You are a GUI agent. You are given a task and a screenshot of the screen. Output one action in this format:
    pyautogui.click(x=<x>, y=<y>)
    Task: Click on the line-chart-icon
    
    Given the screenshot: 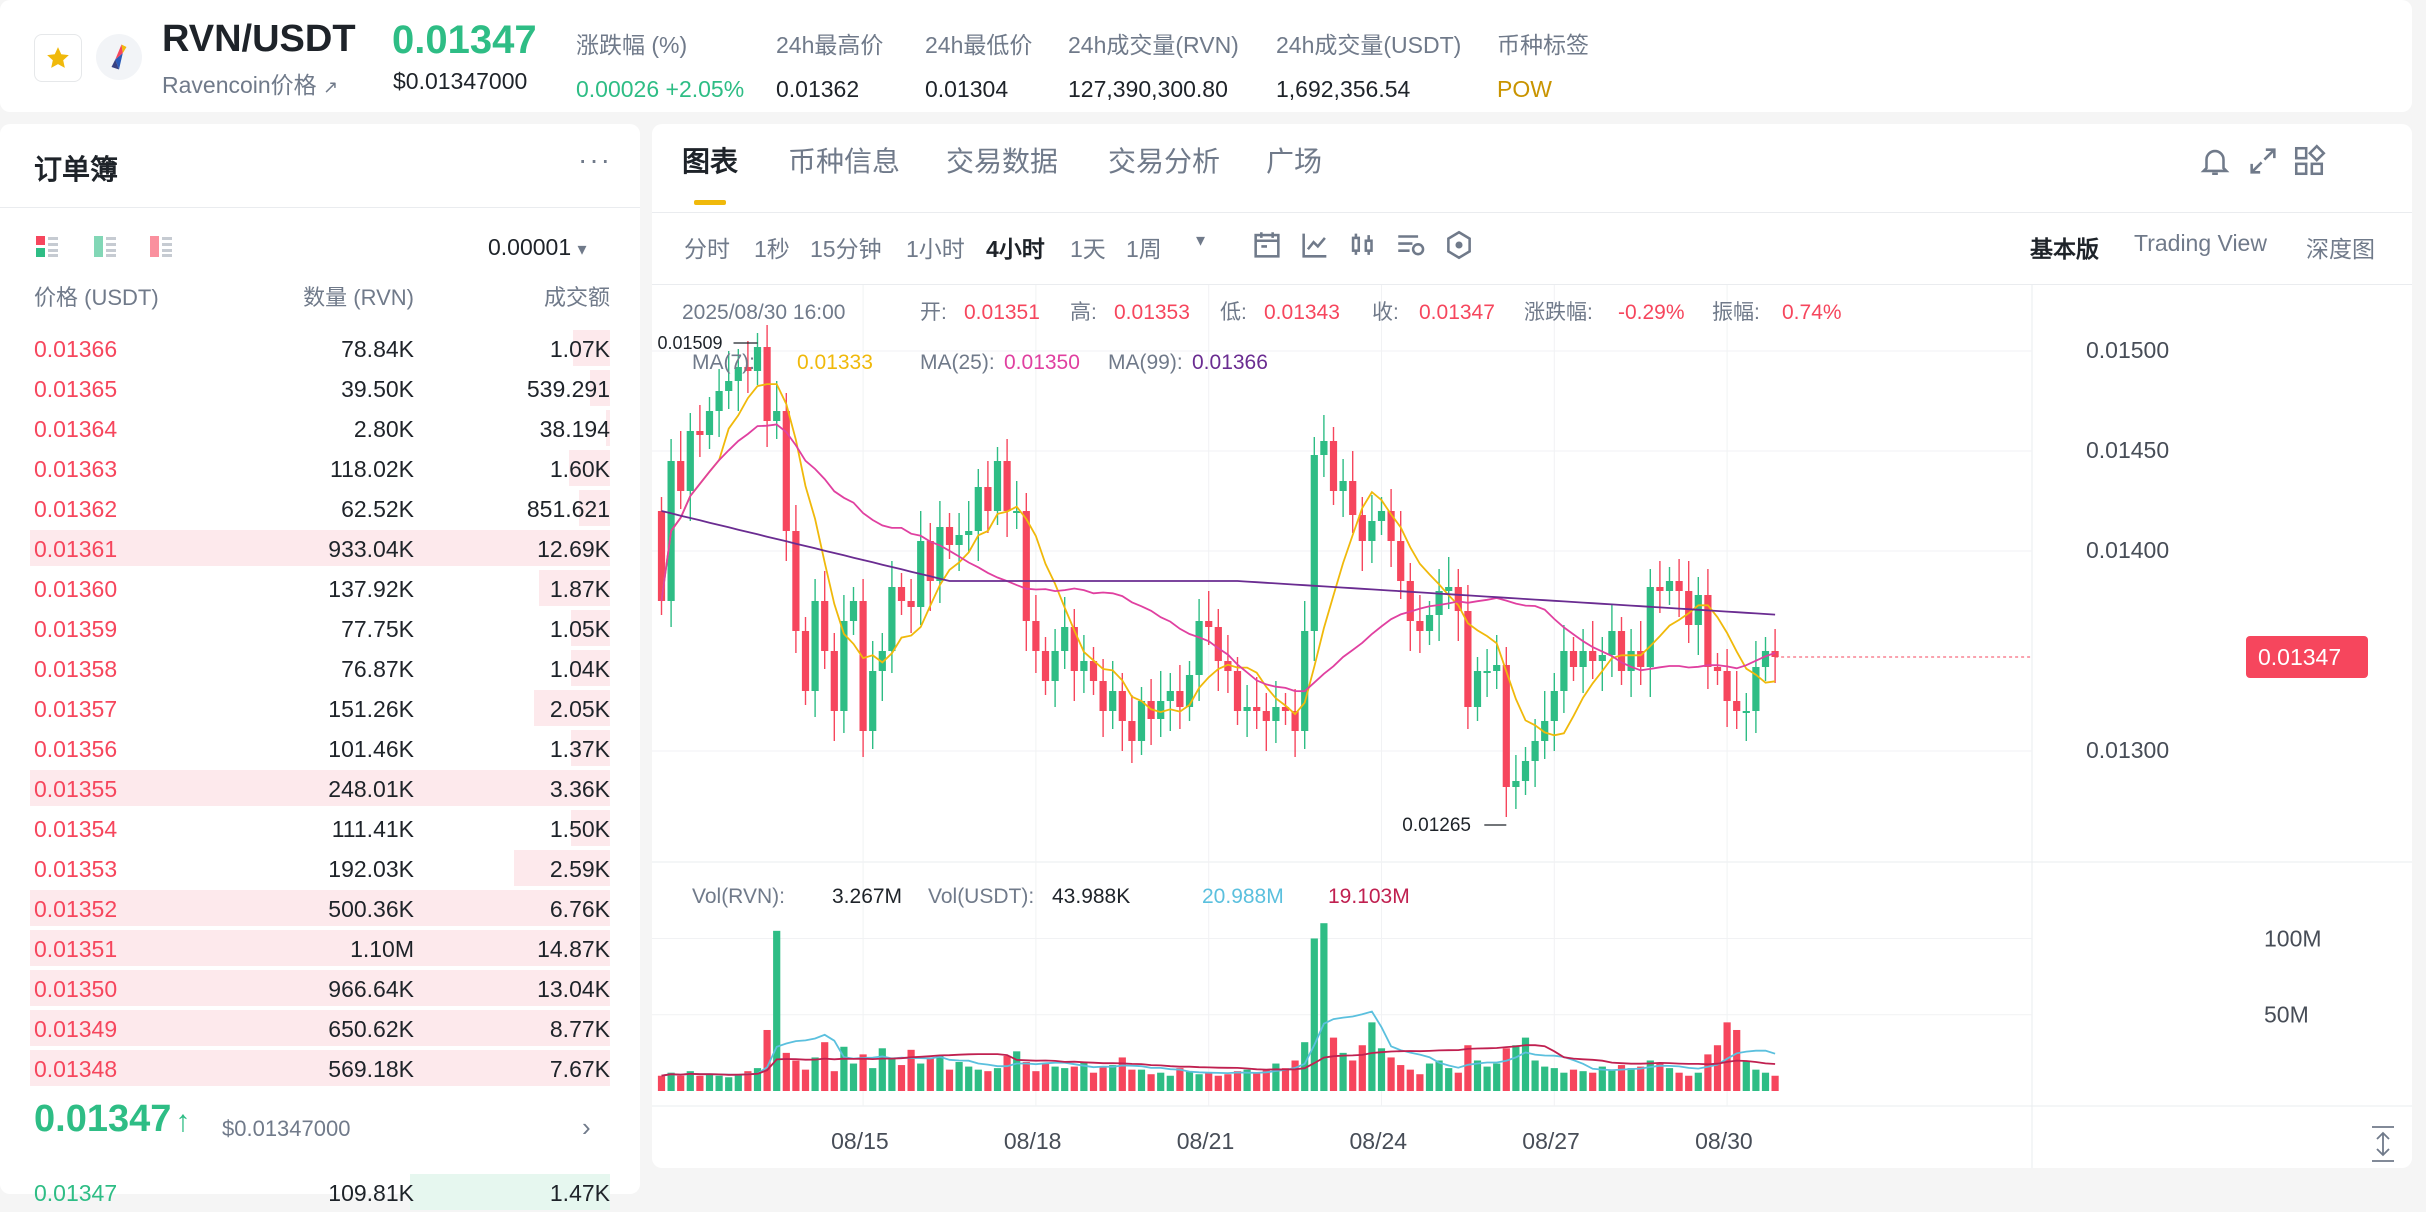 What is the action you would take?
    pyautogui.click(x=1315, y=245)
    